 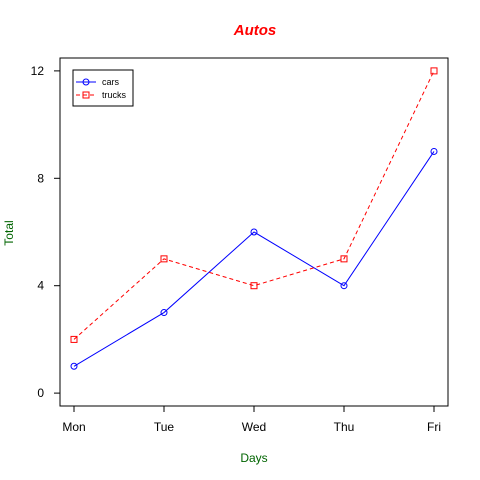 What do you see at coordinates (254, 427) in the screenshot?
I see `x-tick-label-wed: Wed` at bounding box center [254, 427].